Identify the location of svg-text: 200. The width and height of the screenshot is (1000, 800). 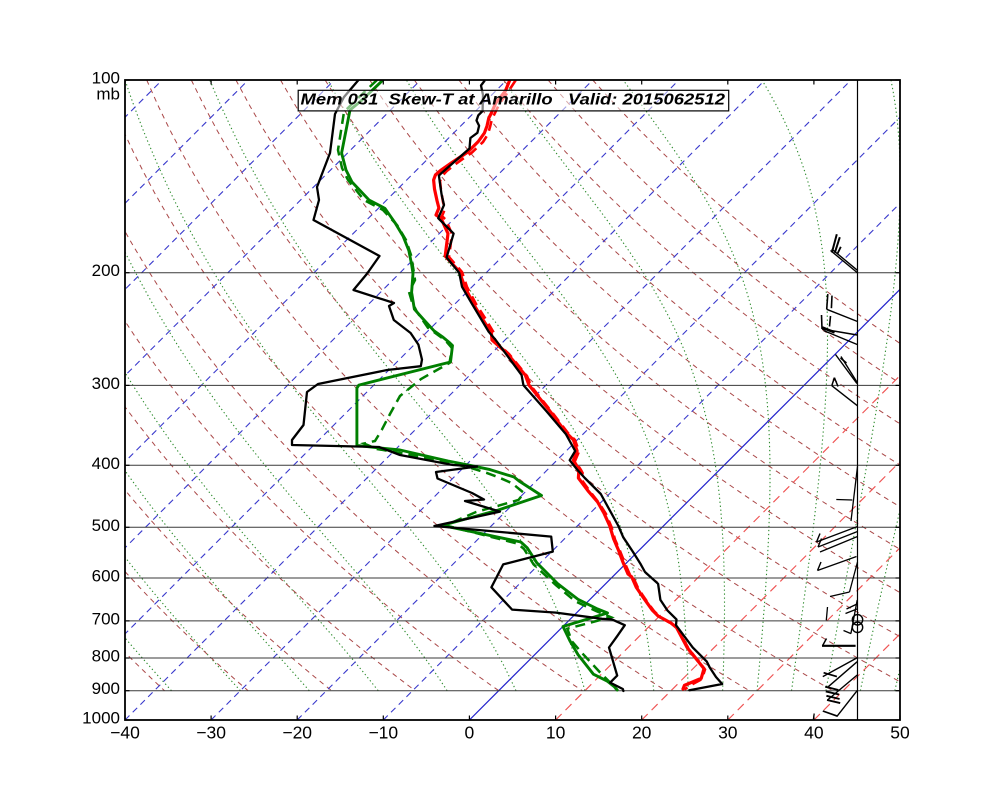
(106, 270).